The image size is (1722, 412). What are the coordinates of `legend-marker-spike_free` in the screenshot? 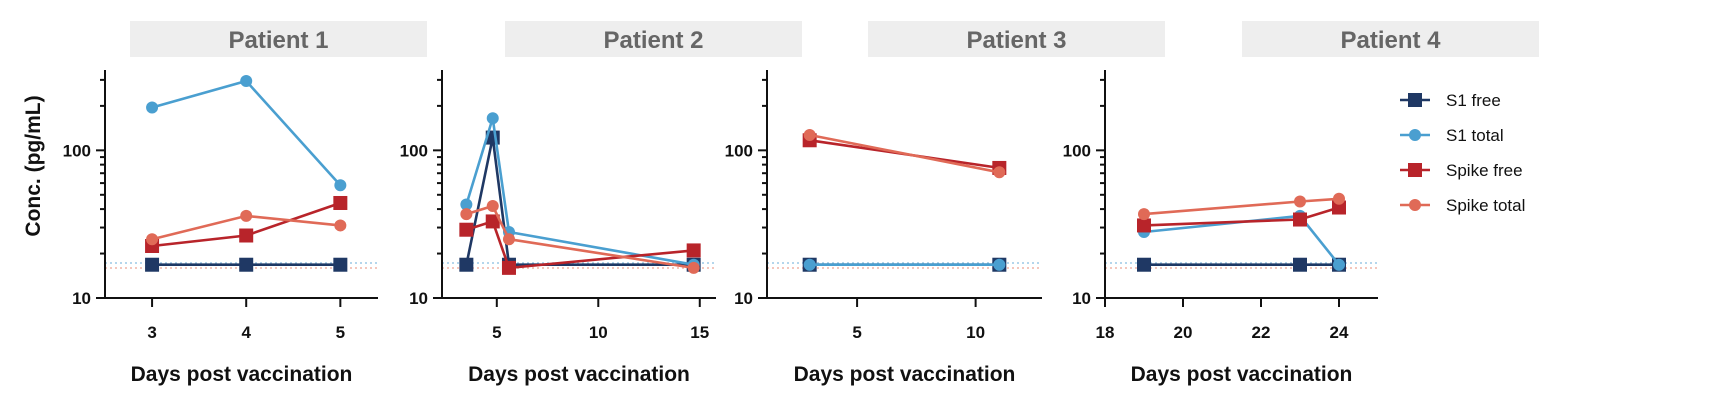 It's located at (1415, 170).